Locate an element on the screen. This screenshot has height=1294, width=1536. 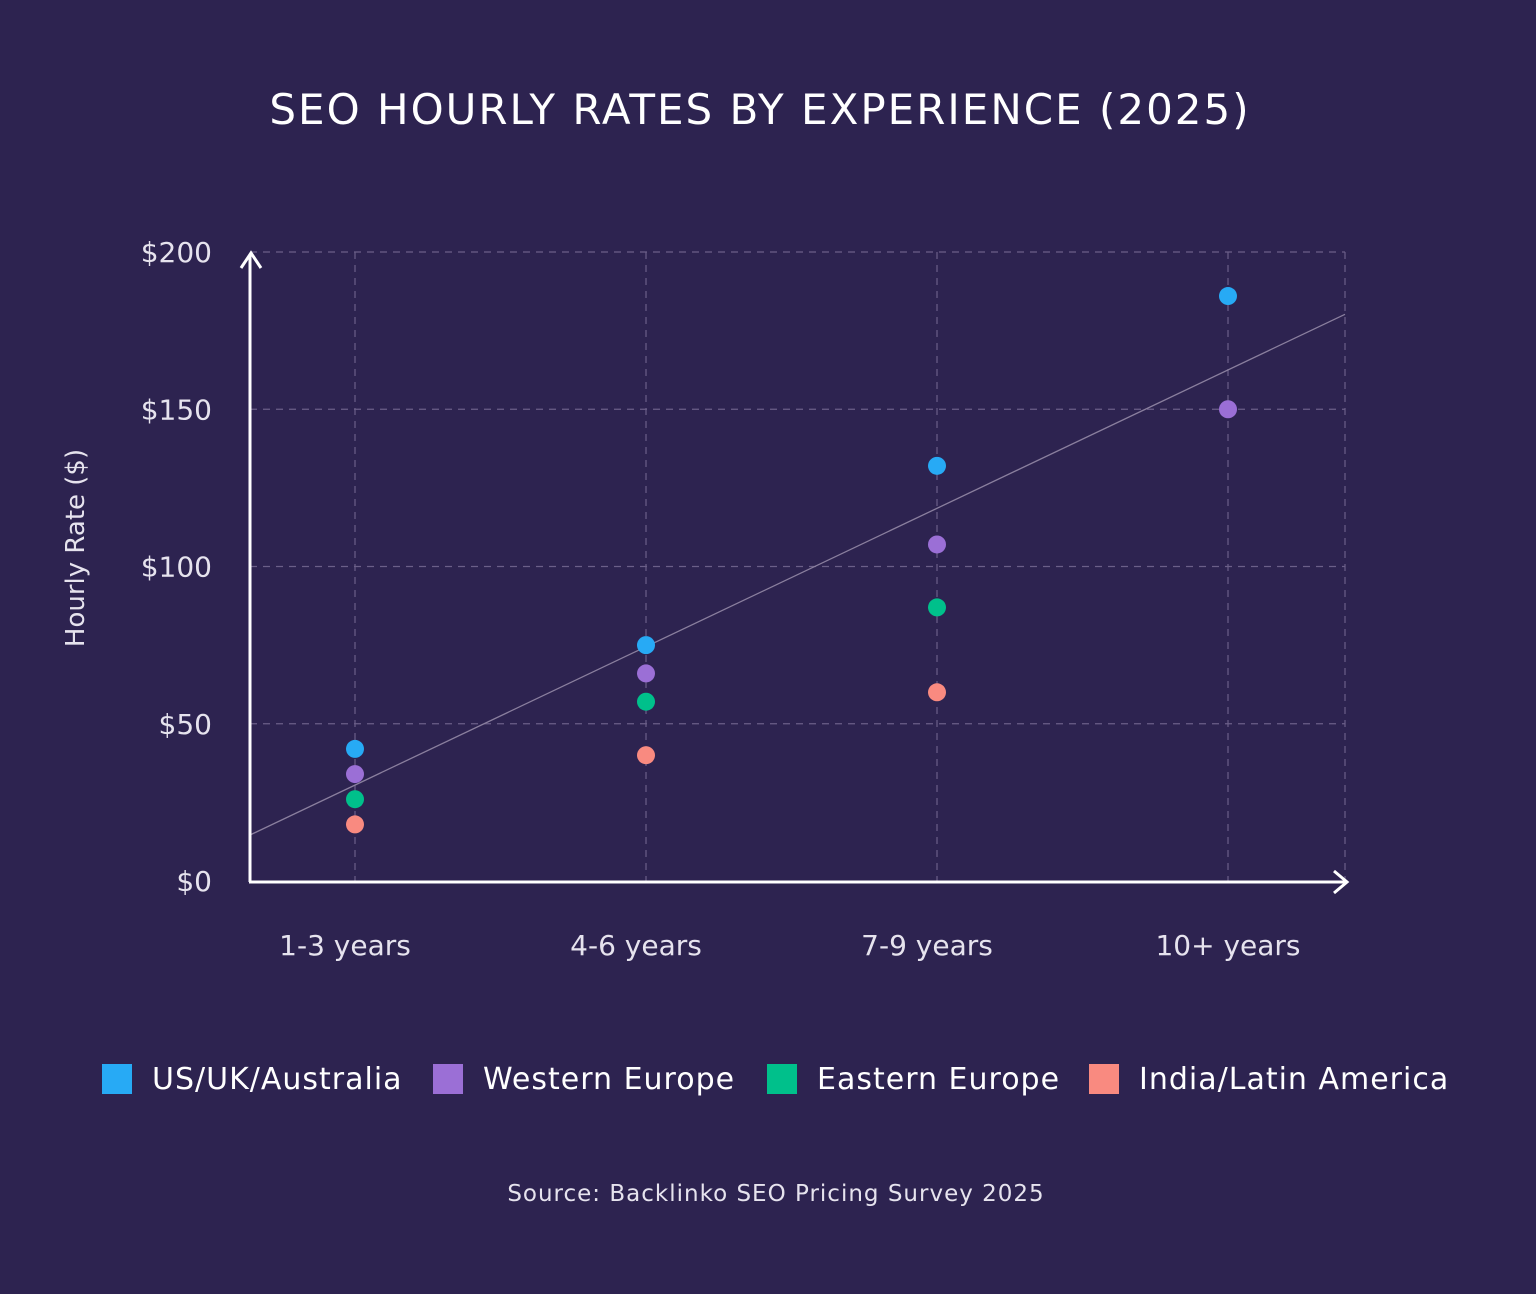
y-tick-label: $0 is located at coordinates (194, 881).